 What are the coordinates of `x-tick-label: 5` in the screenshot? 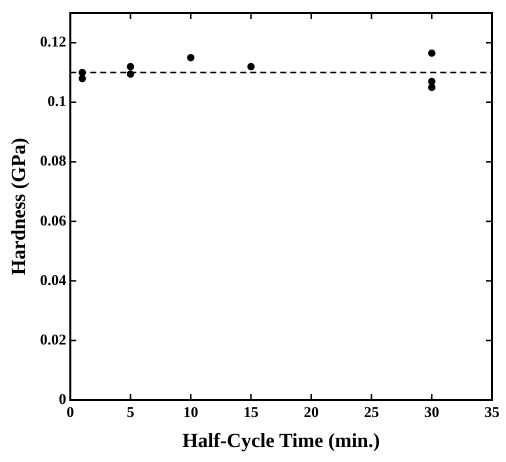 It's located at (130, 412).